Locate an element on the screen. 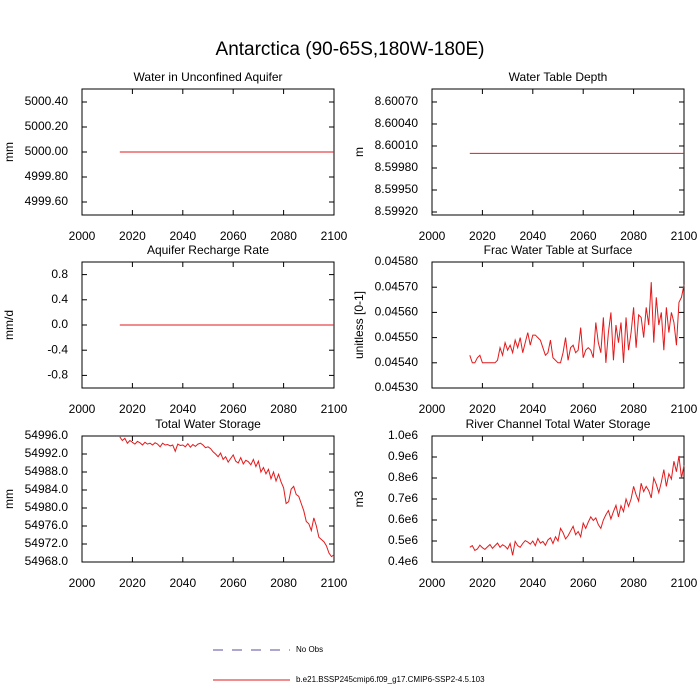  y-tick-label: 0.04530 is located at coordinates (397, 387).